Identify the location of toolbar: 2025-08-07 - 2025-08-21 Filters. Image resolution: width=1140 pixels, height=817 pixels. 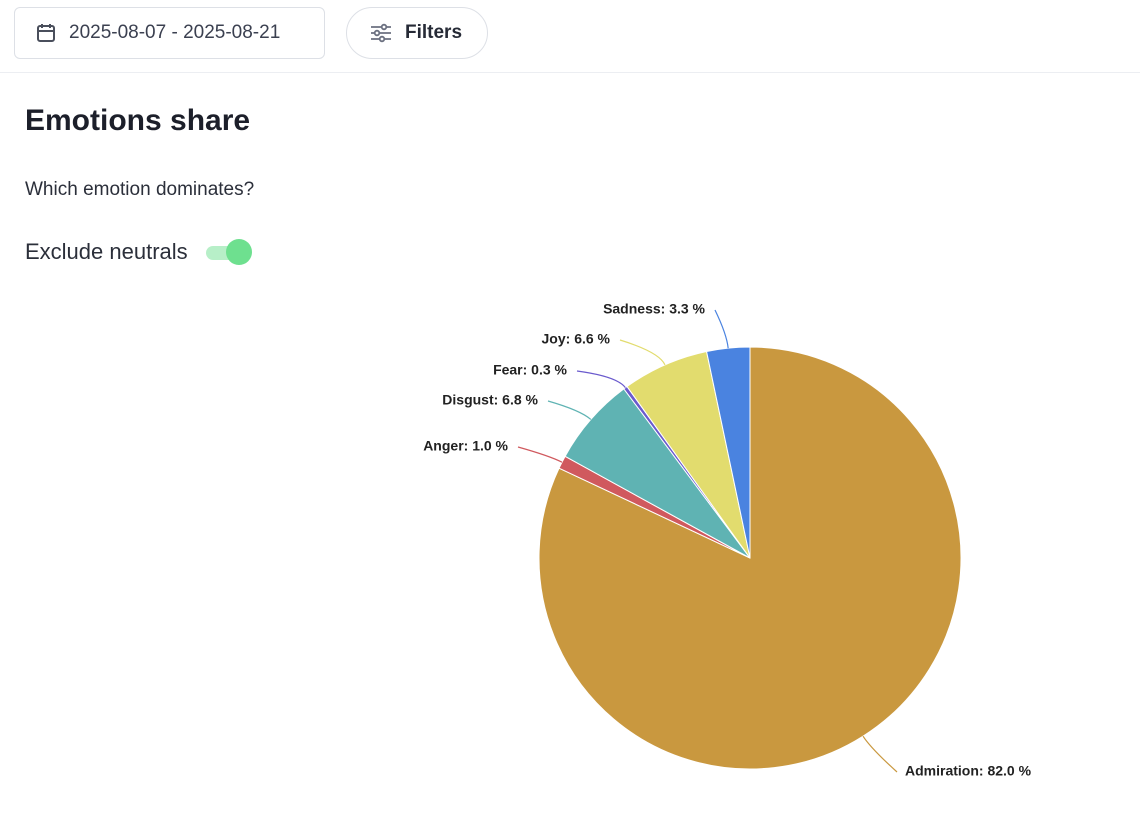
(570, 36).